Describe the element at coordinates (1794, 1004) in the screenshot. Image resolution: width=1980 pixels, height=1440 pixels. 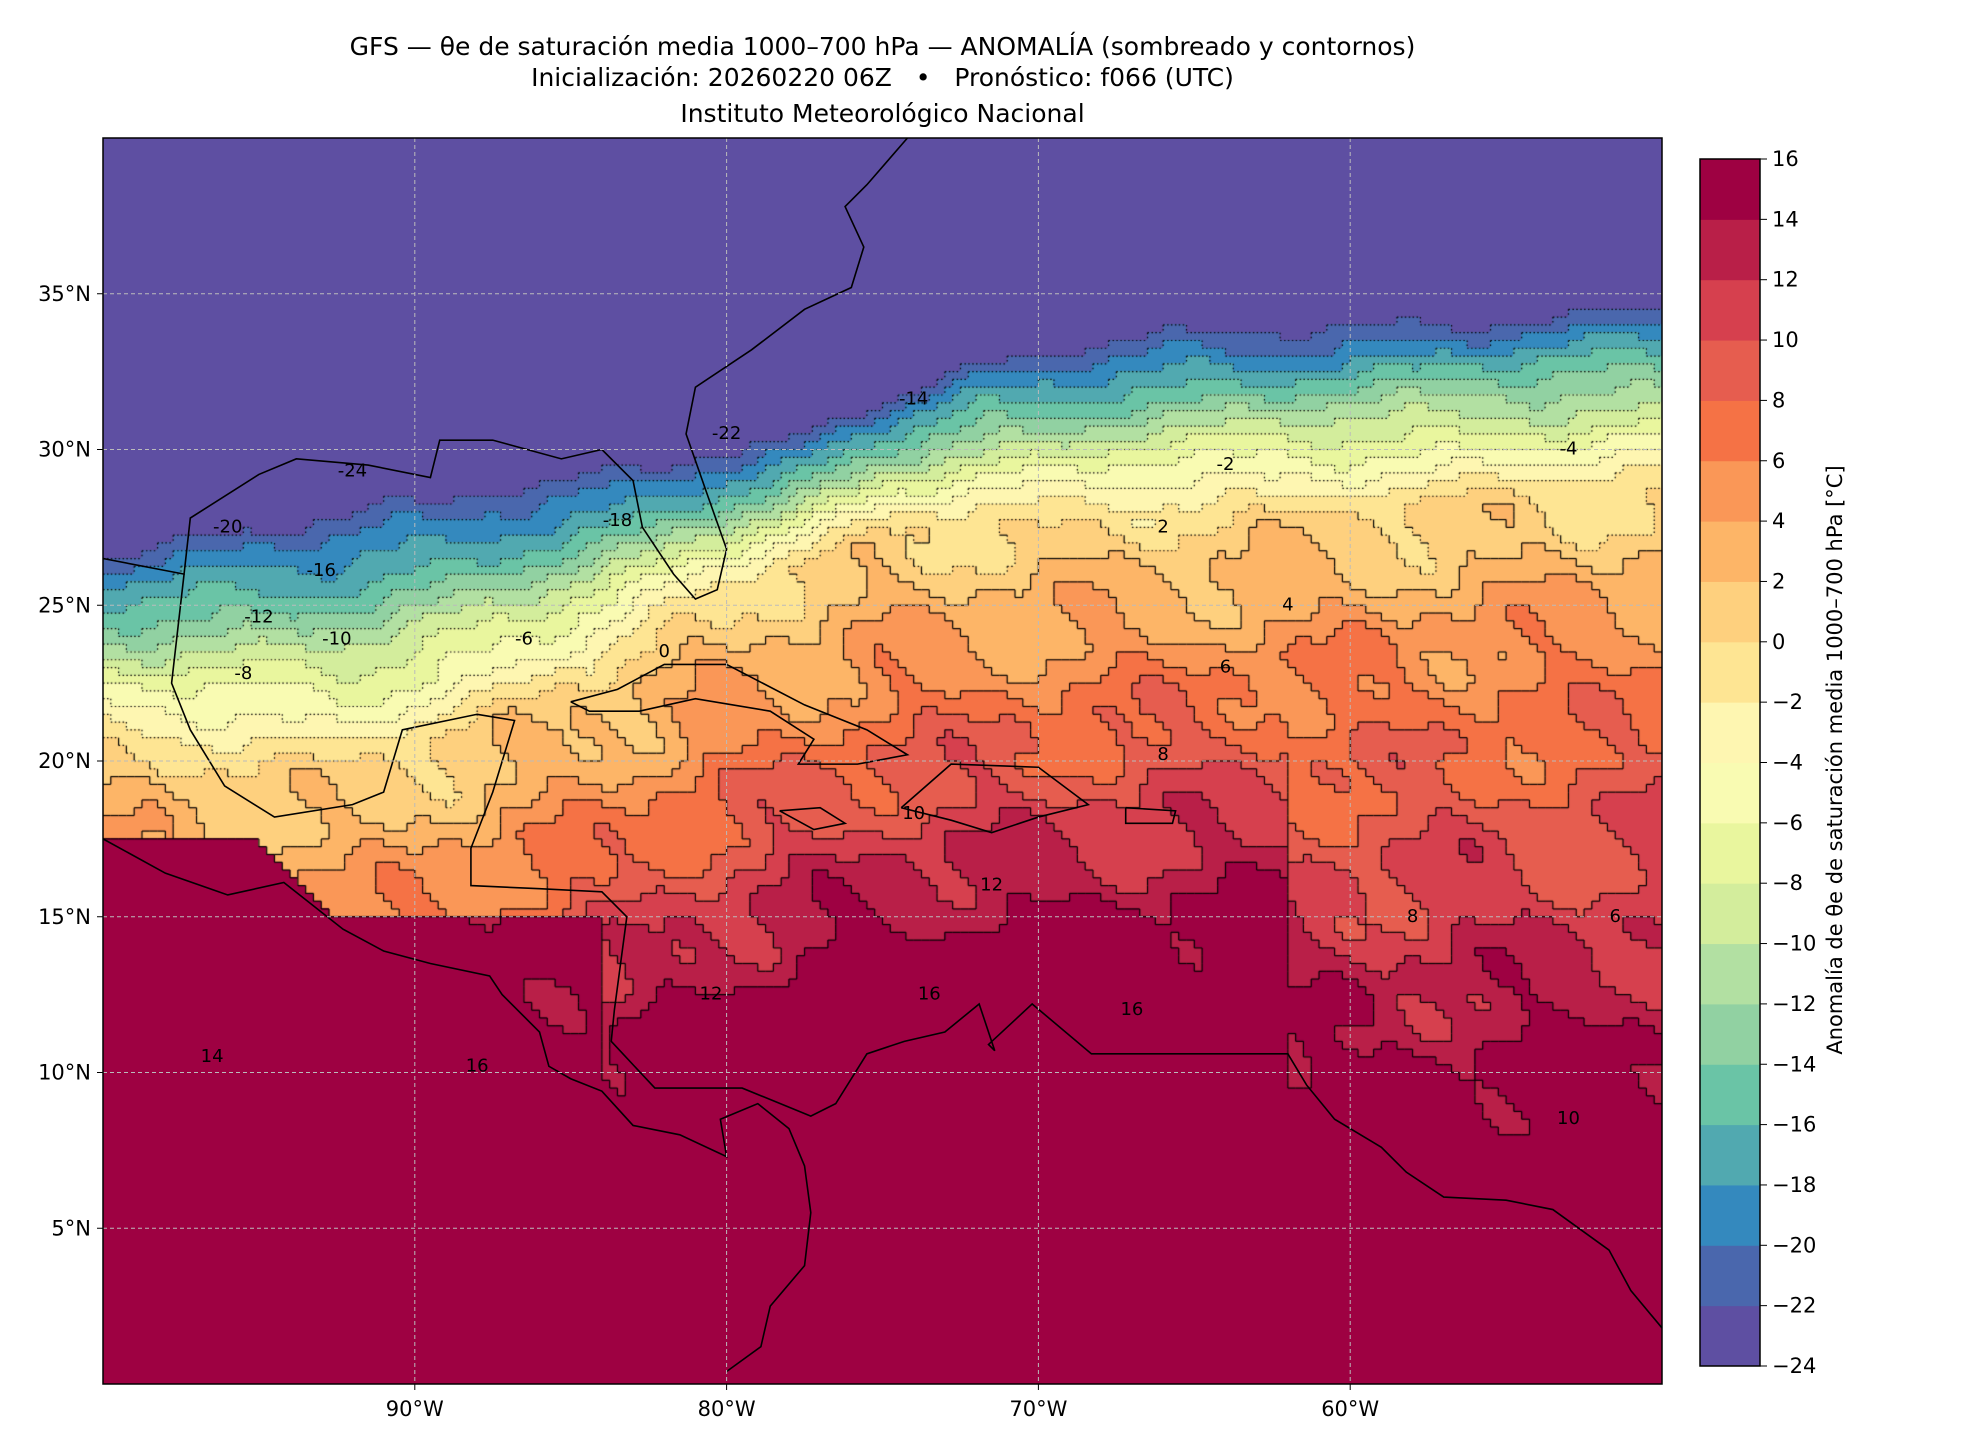
I see `colorbar-tick-label: −12` at that location.